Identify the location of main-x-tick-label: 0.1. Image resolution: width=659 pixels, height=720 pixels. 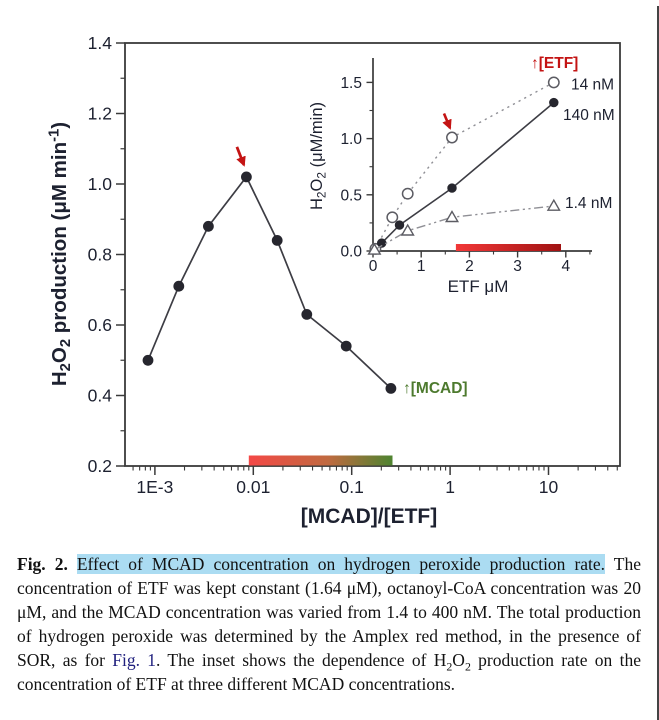
(352, 487).